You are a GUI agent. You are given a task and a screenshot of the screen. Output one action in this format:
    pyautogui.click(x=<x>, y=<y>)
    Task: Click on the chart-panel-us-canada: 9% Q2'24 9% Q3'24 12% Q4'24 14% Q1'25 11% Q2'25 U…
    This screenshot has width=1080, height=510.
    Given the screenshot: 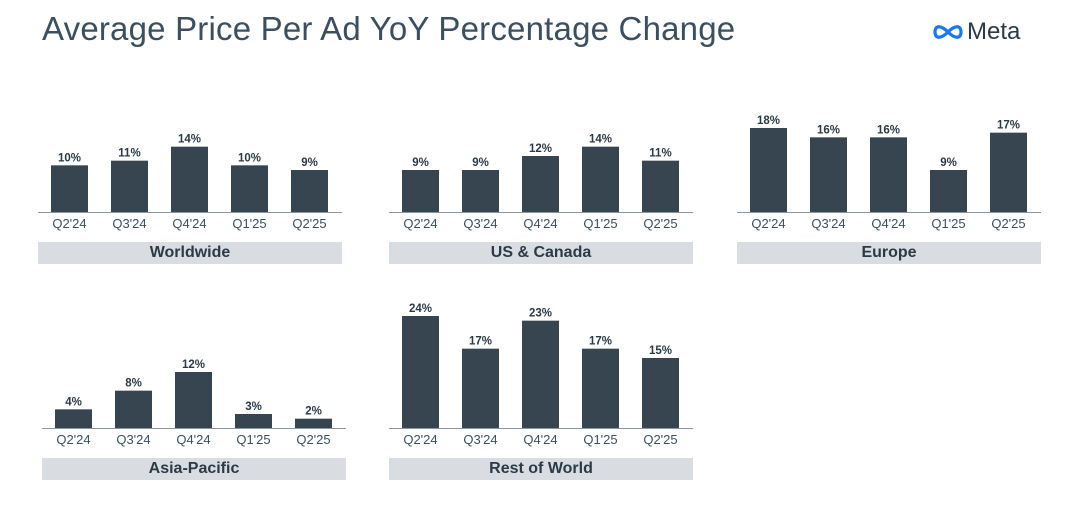 What is the action you would take?
    pyautogui.click(x=541, y=155)
    